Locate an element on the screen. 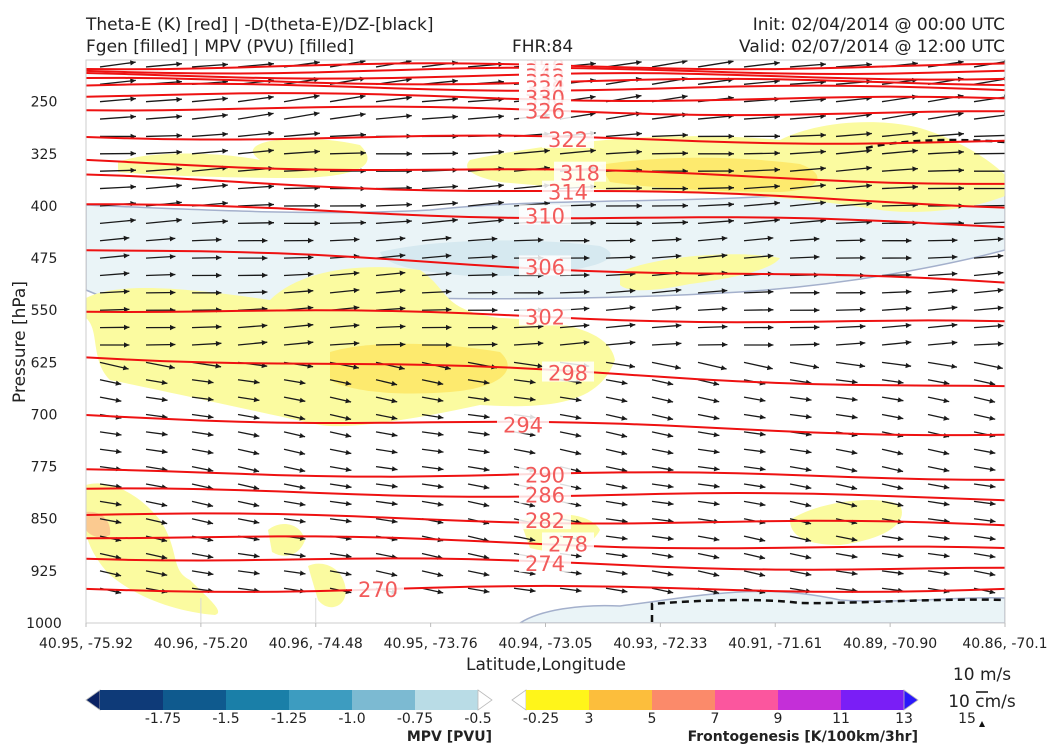 Image resolution: width=1050 pixels, height=750 pixels. colorbar-tick-label: 3 is located at coordinates (589, 719).